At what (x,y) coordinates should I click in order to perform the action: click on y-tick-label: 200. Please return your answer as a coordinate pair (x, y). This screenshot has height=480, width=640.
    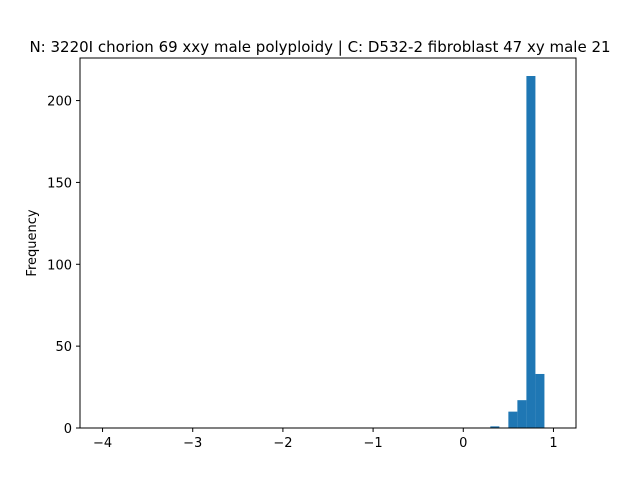
    Looking at the image, I should click on (59, 102).